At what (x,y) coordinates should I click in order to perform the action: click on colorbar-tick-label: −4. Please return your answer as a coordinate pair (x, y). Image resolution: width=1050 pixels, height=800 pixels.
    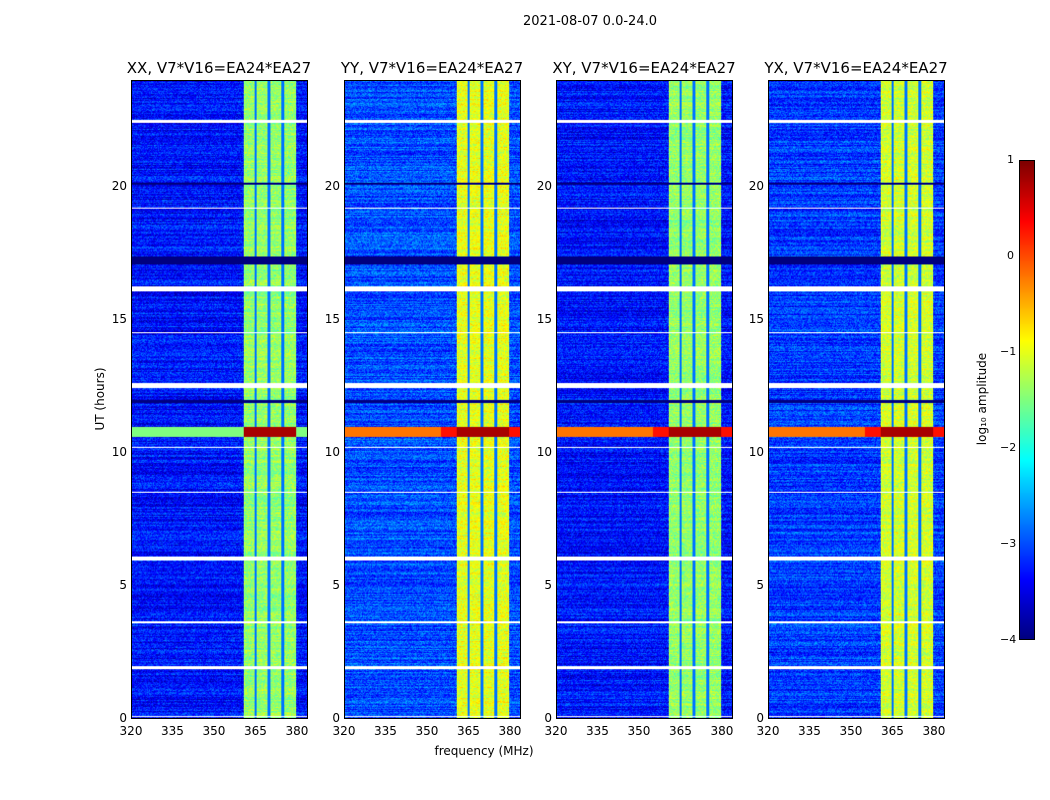
    Looking at the image, I should click on (1008, 639).